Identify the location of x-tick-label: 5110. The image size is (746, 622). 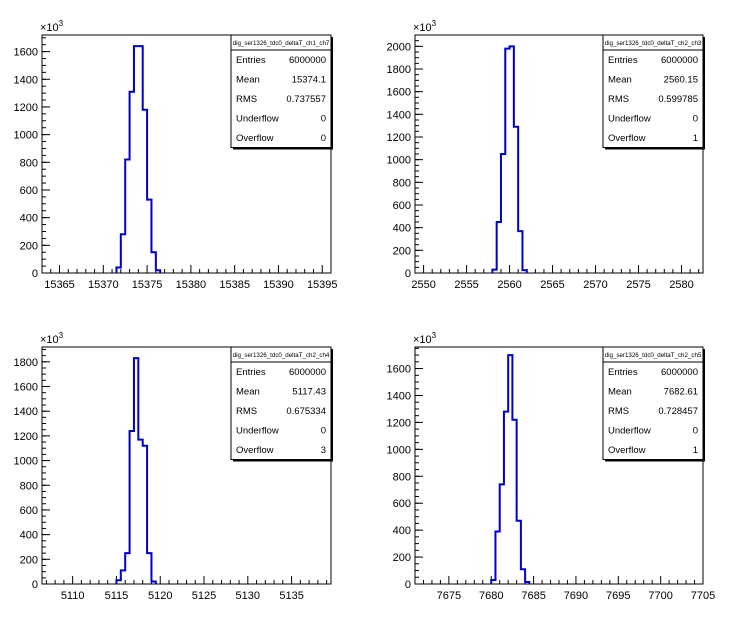
(73, 596).